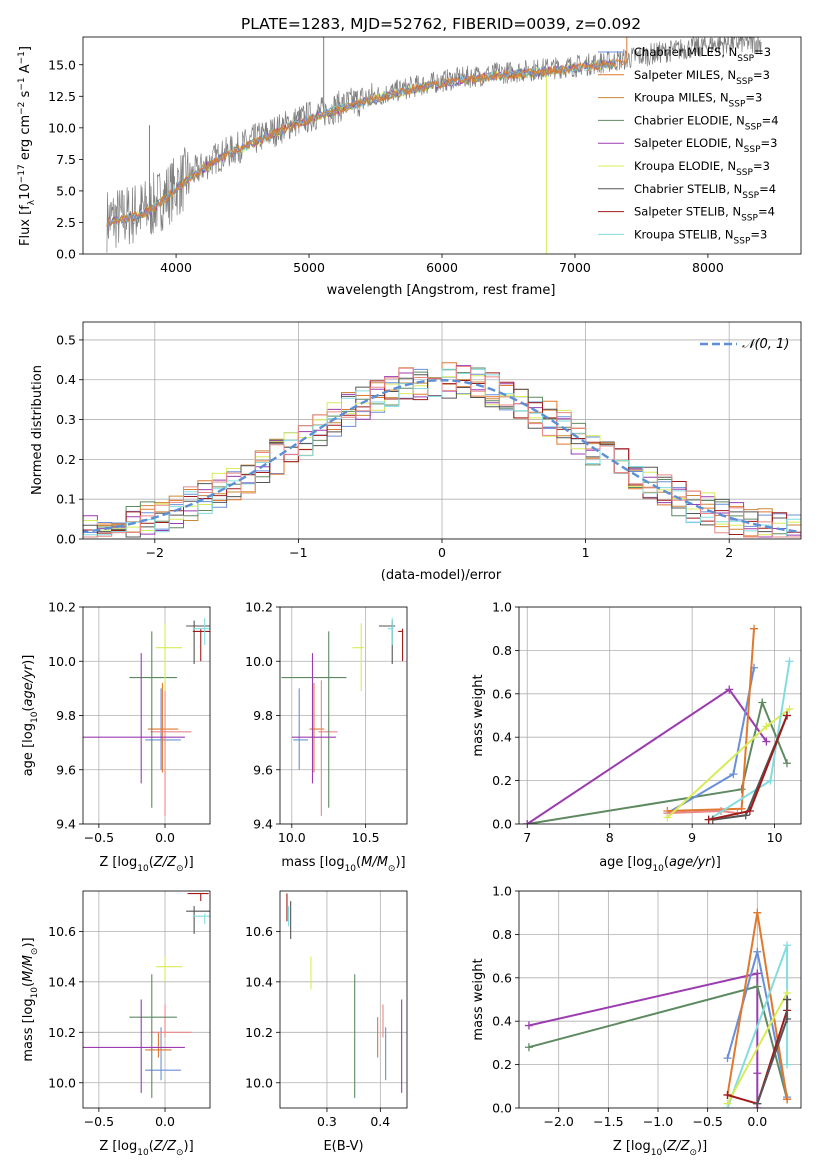 The width and height of the screenshot is (819, 1170). What do you see at coordinates (25, 70) in the screenshot?
I see `label-part: A` at bounding box center [25, 70].